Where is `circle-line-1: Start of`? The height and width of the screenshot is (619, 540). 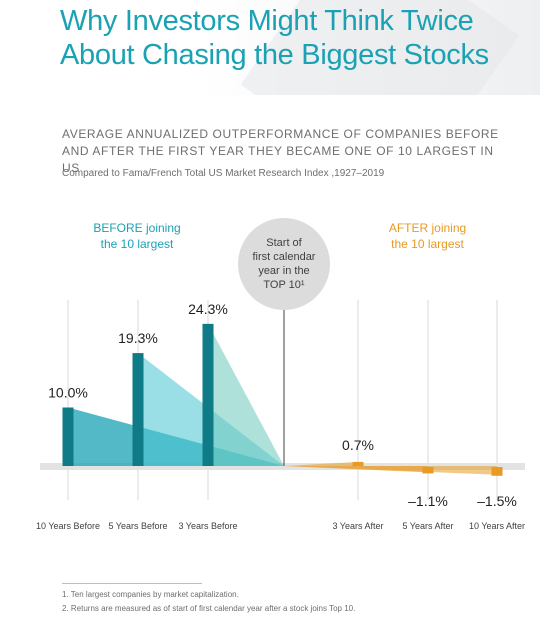 circle-line-1: Start of is located at coordinates (284, 243).